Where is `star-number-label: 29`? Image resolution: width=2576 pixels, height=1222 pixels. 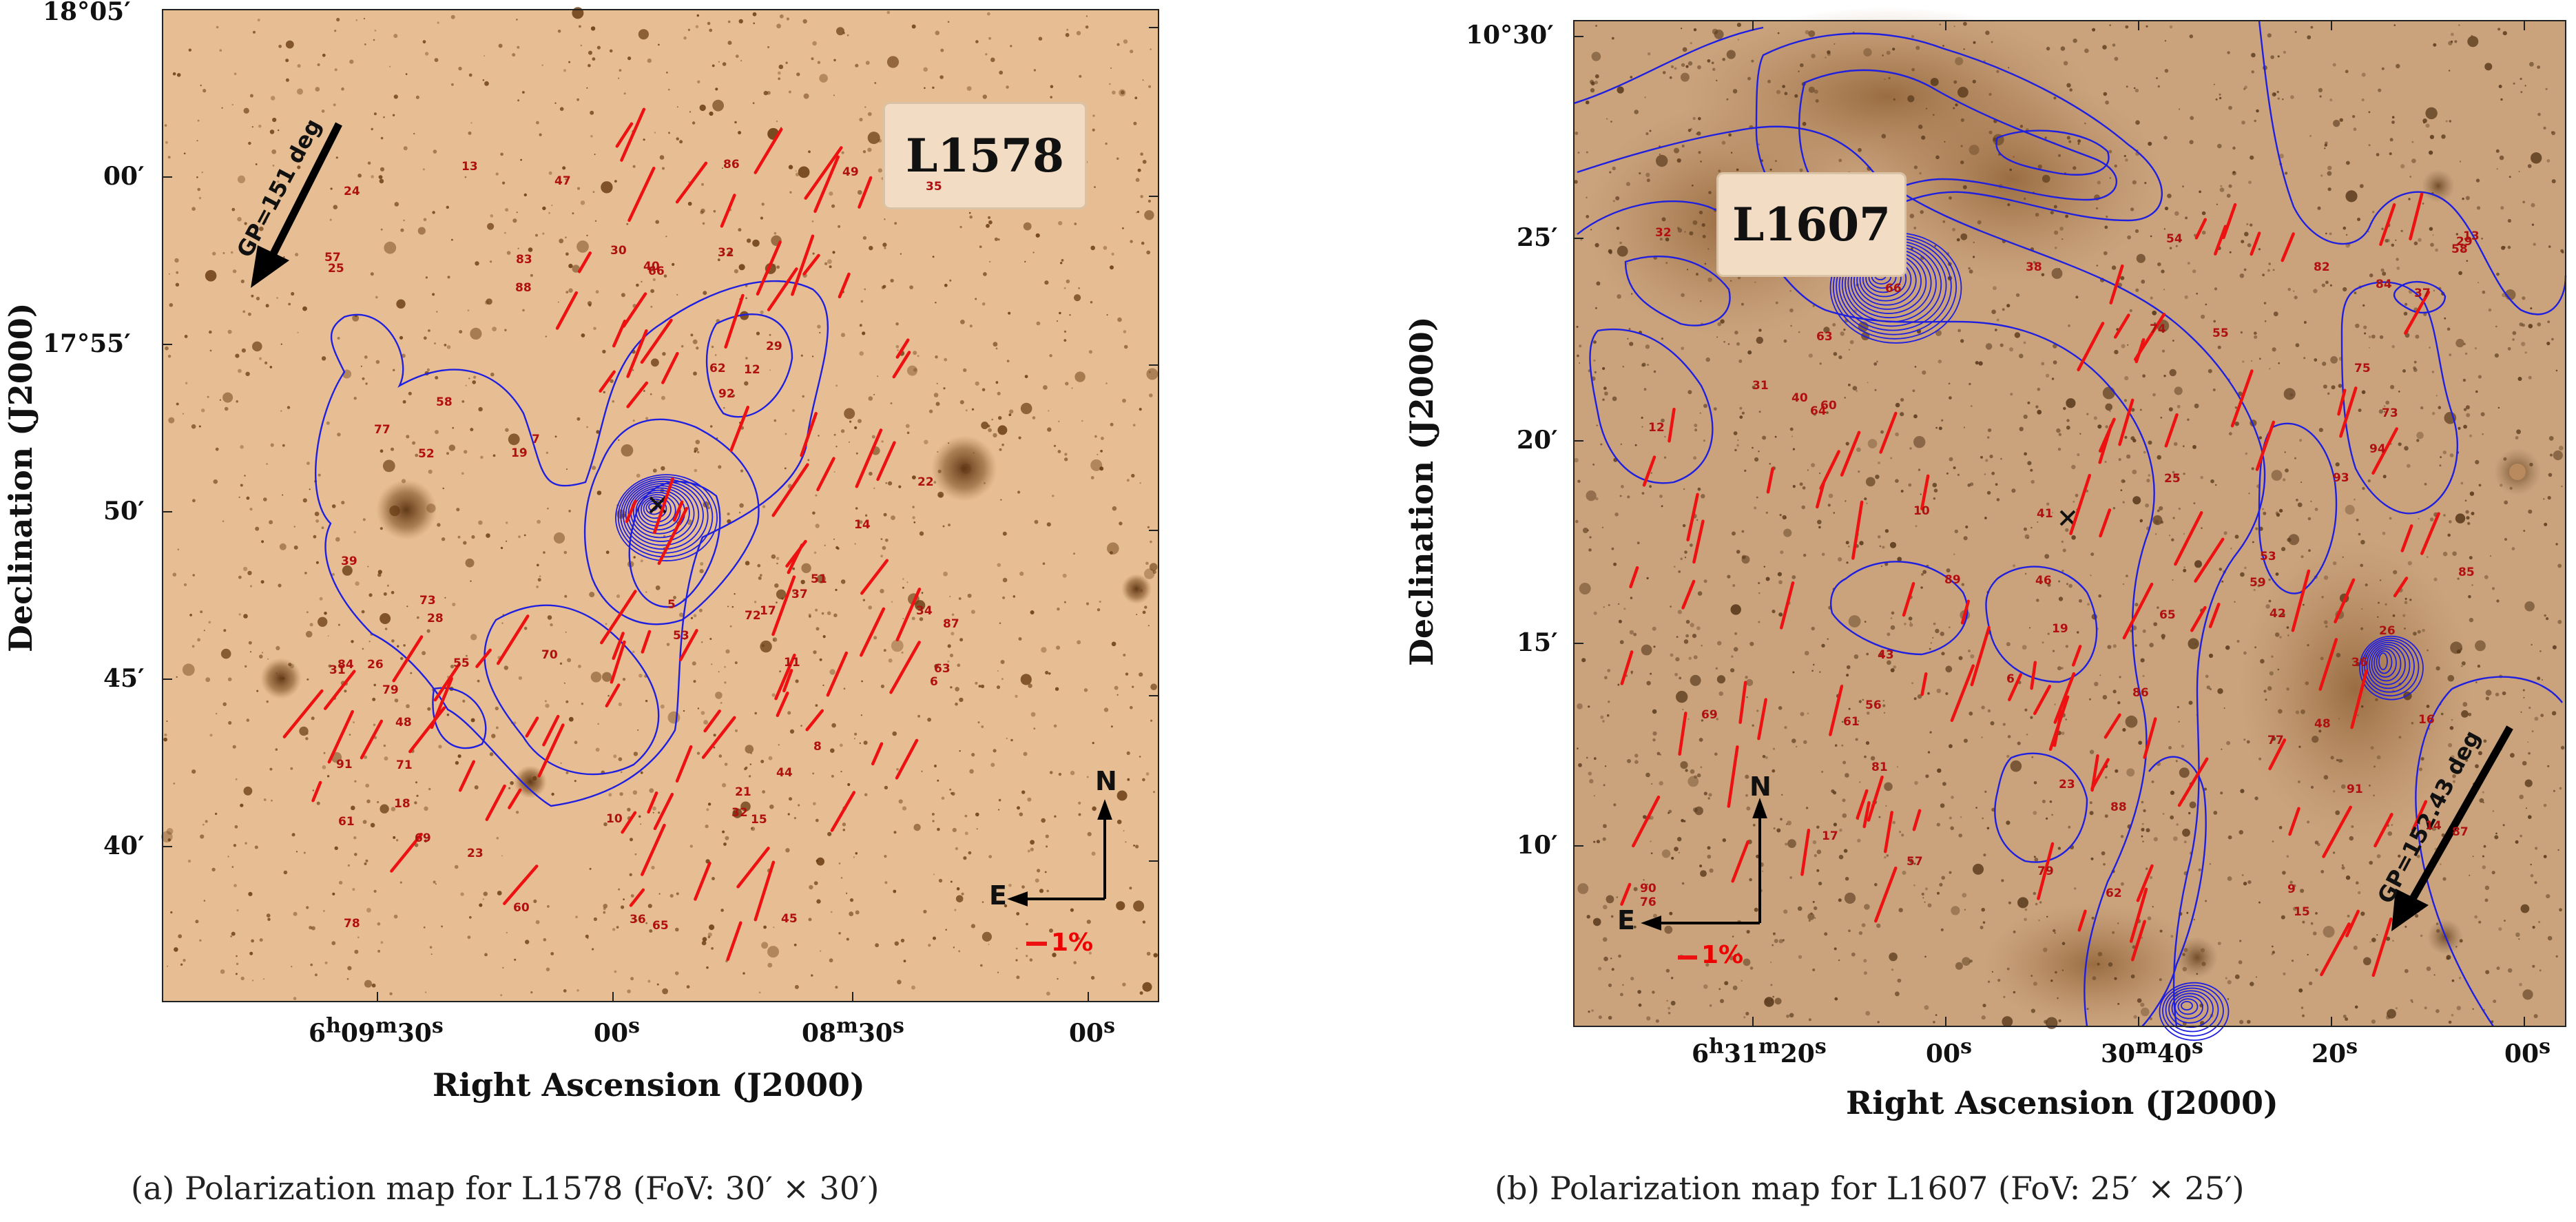
star-number-label: 29 is located at coordinates (2464, 242).